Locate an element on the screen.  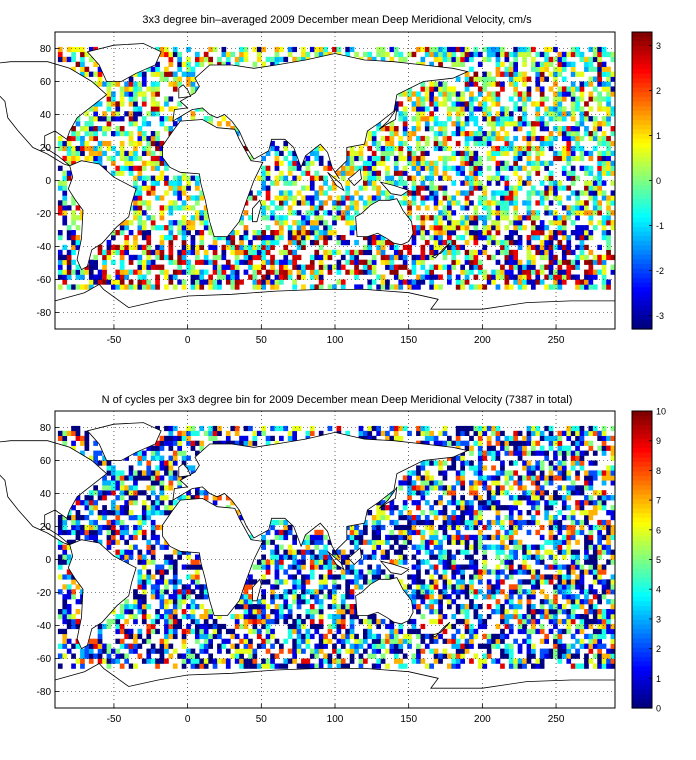
colorbar-segment is located at coordinates (642, 243).